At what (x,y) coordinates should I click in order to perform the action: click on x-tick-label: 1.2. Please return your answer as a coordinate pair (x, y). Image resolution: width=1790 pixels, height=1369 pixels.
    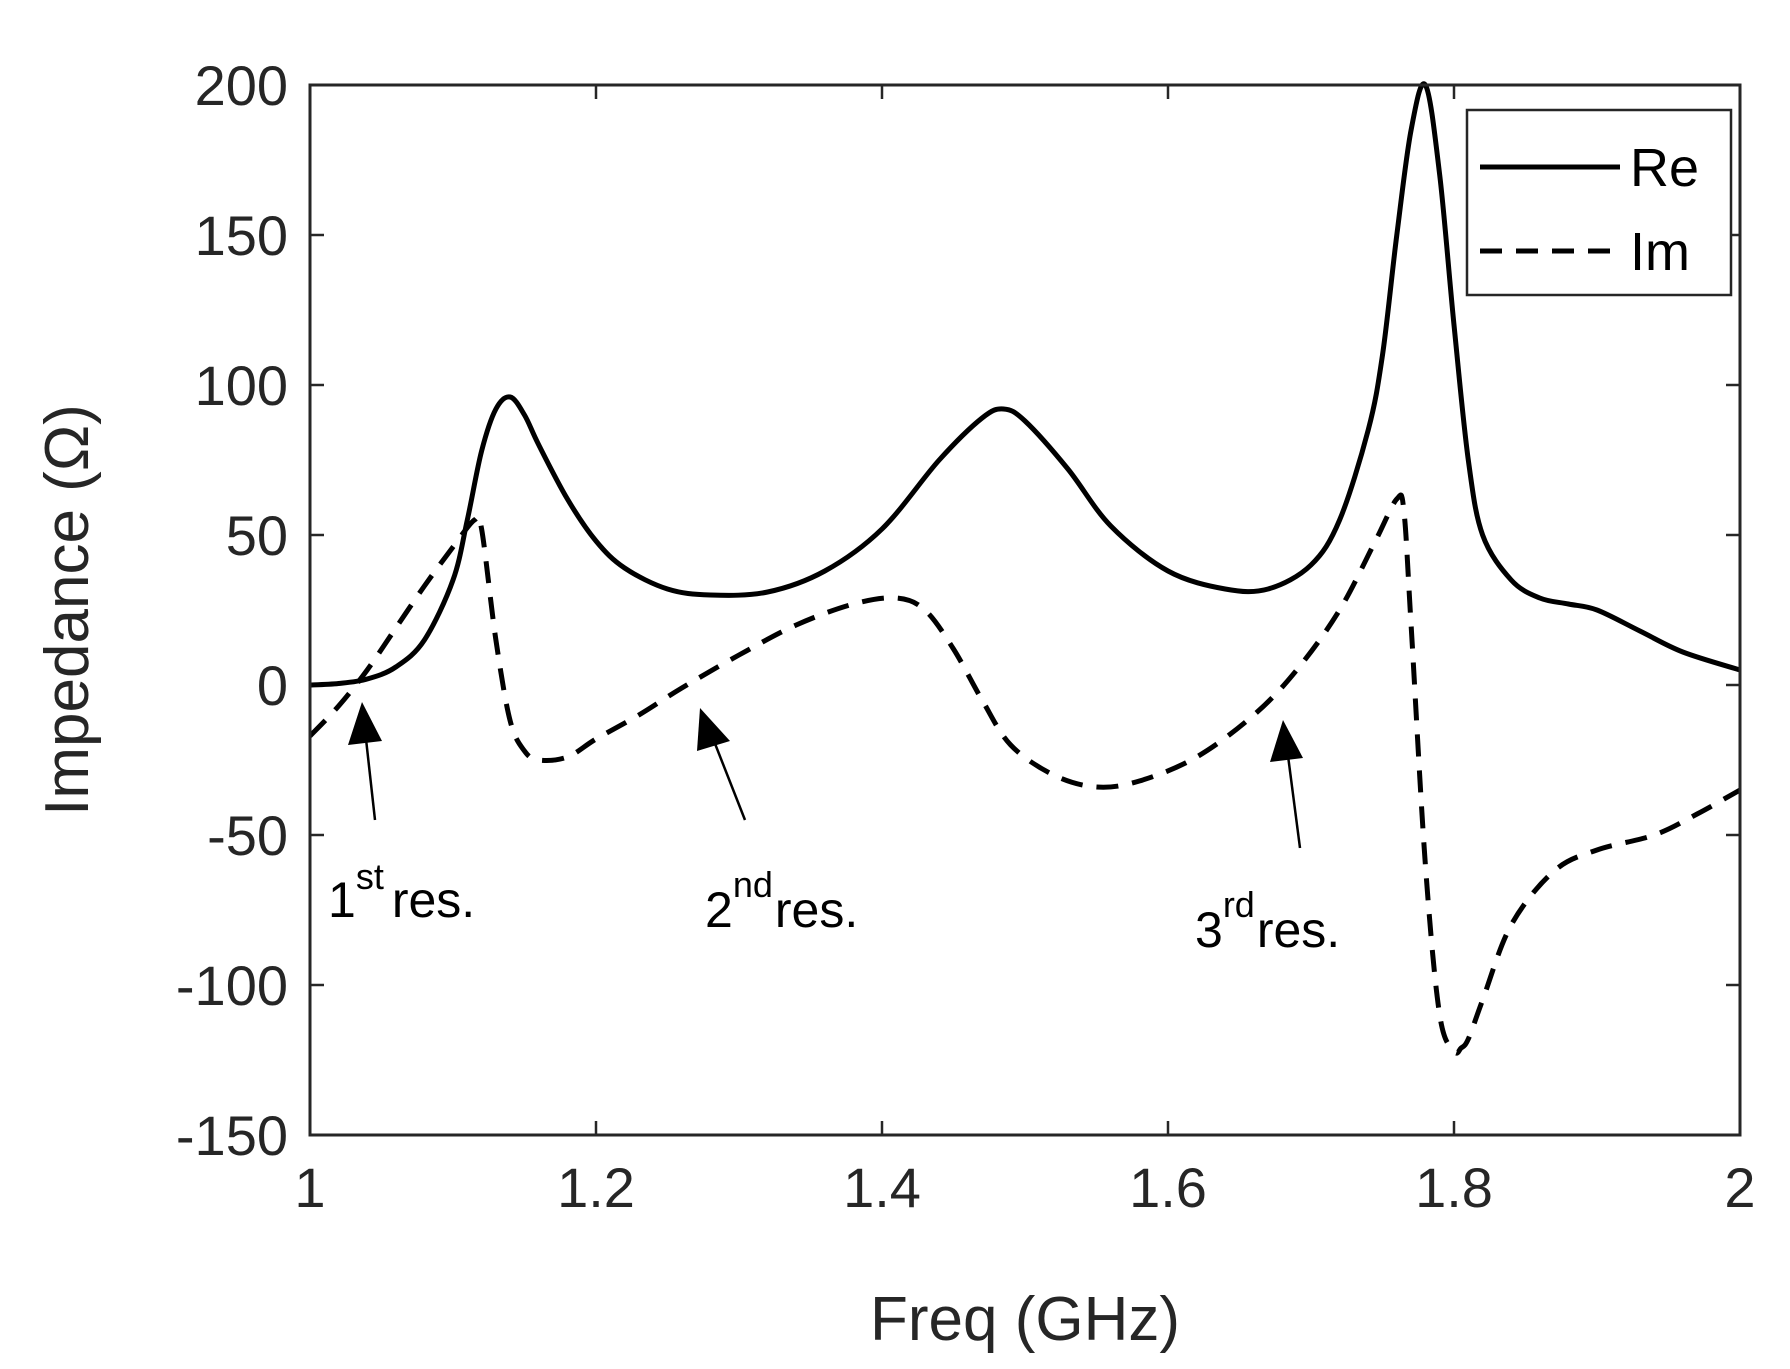
    Looking at the image, I should click on (596, 1187).